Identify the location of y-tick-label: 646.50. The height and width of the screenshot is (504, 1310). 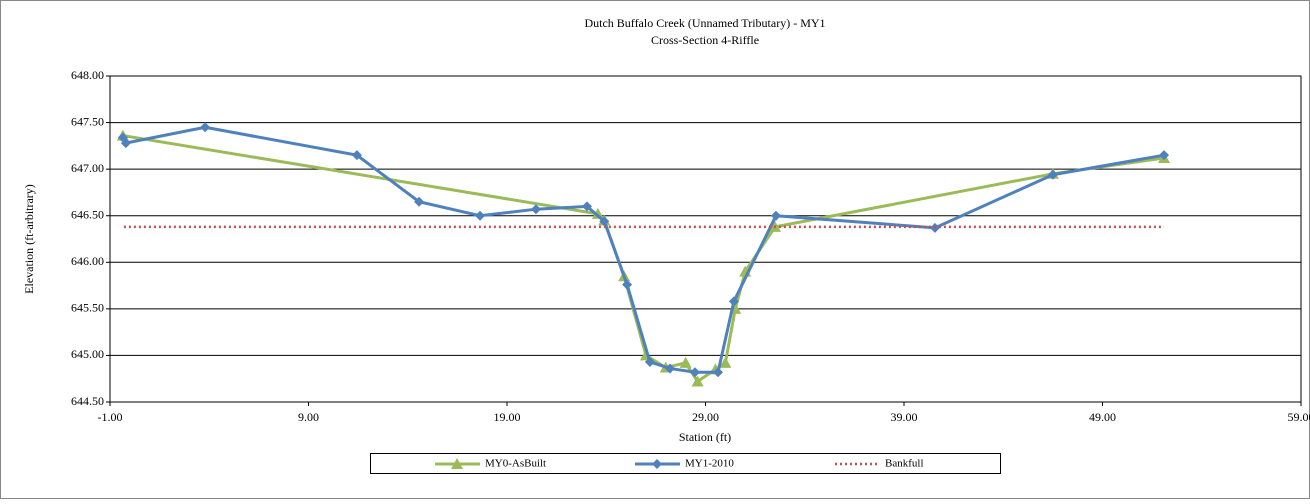
(87, 214).